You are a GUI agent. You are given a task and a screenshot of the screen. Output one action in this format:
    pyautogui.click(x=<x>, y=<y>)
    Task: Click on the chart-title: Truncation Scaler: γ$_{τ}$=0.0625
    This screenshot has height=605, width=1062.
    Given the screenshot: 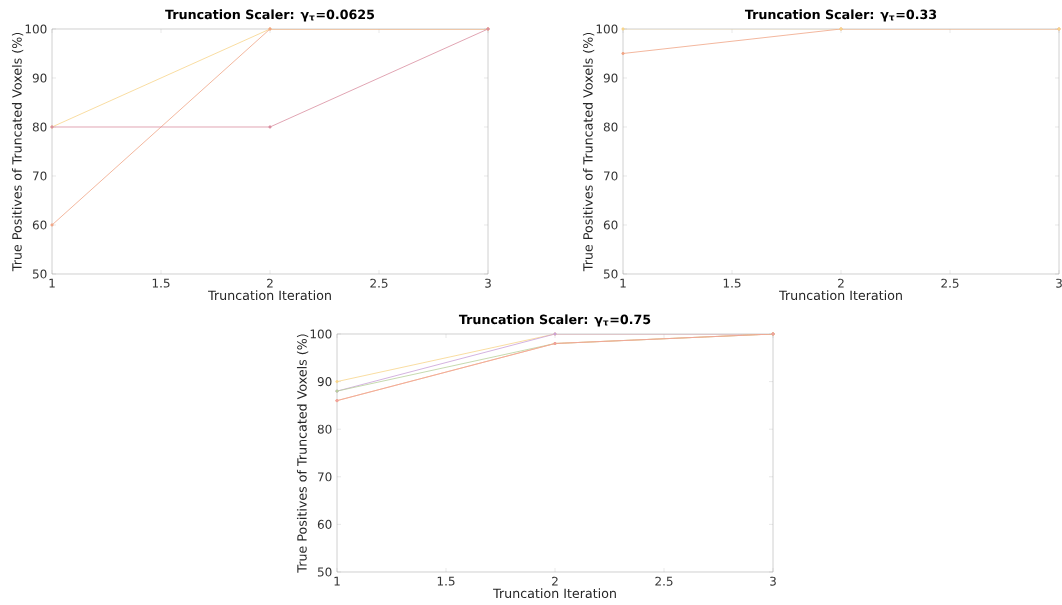 What is the action you would take?
    pyautogui.click(x=270, y=15)
    